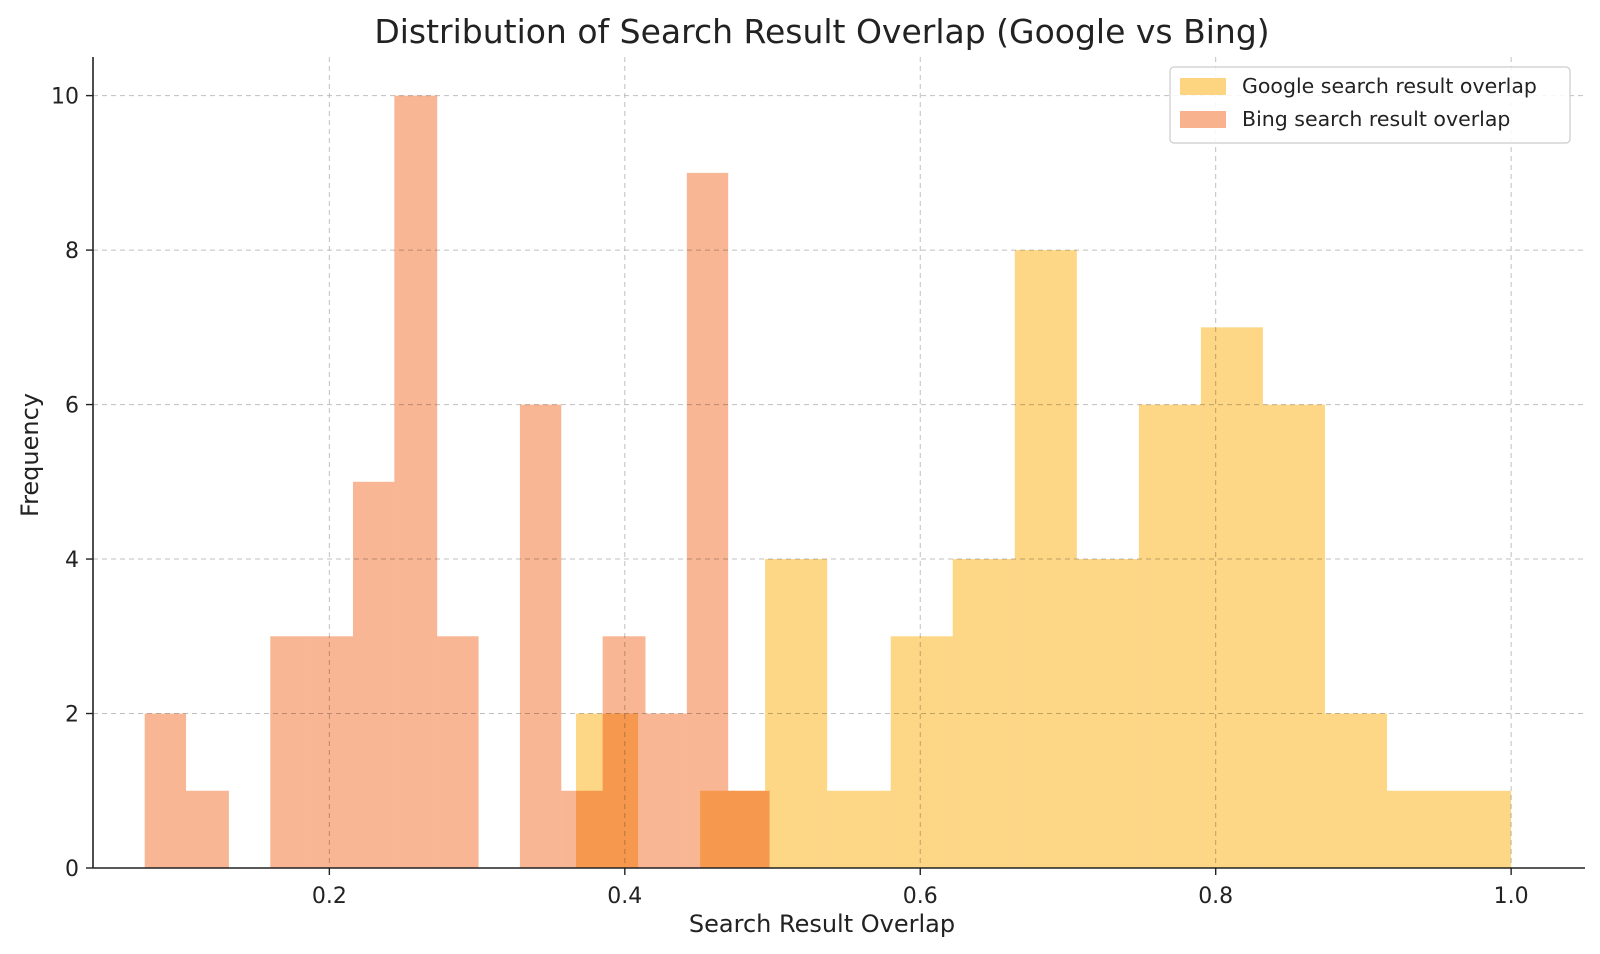  What do you see at coordinates (72, 560) in the screenshot?
I see `y-tick-label: 4` at bounding box center [72, 560].